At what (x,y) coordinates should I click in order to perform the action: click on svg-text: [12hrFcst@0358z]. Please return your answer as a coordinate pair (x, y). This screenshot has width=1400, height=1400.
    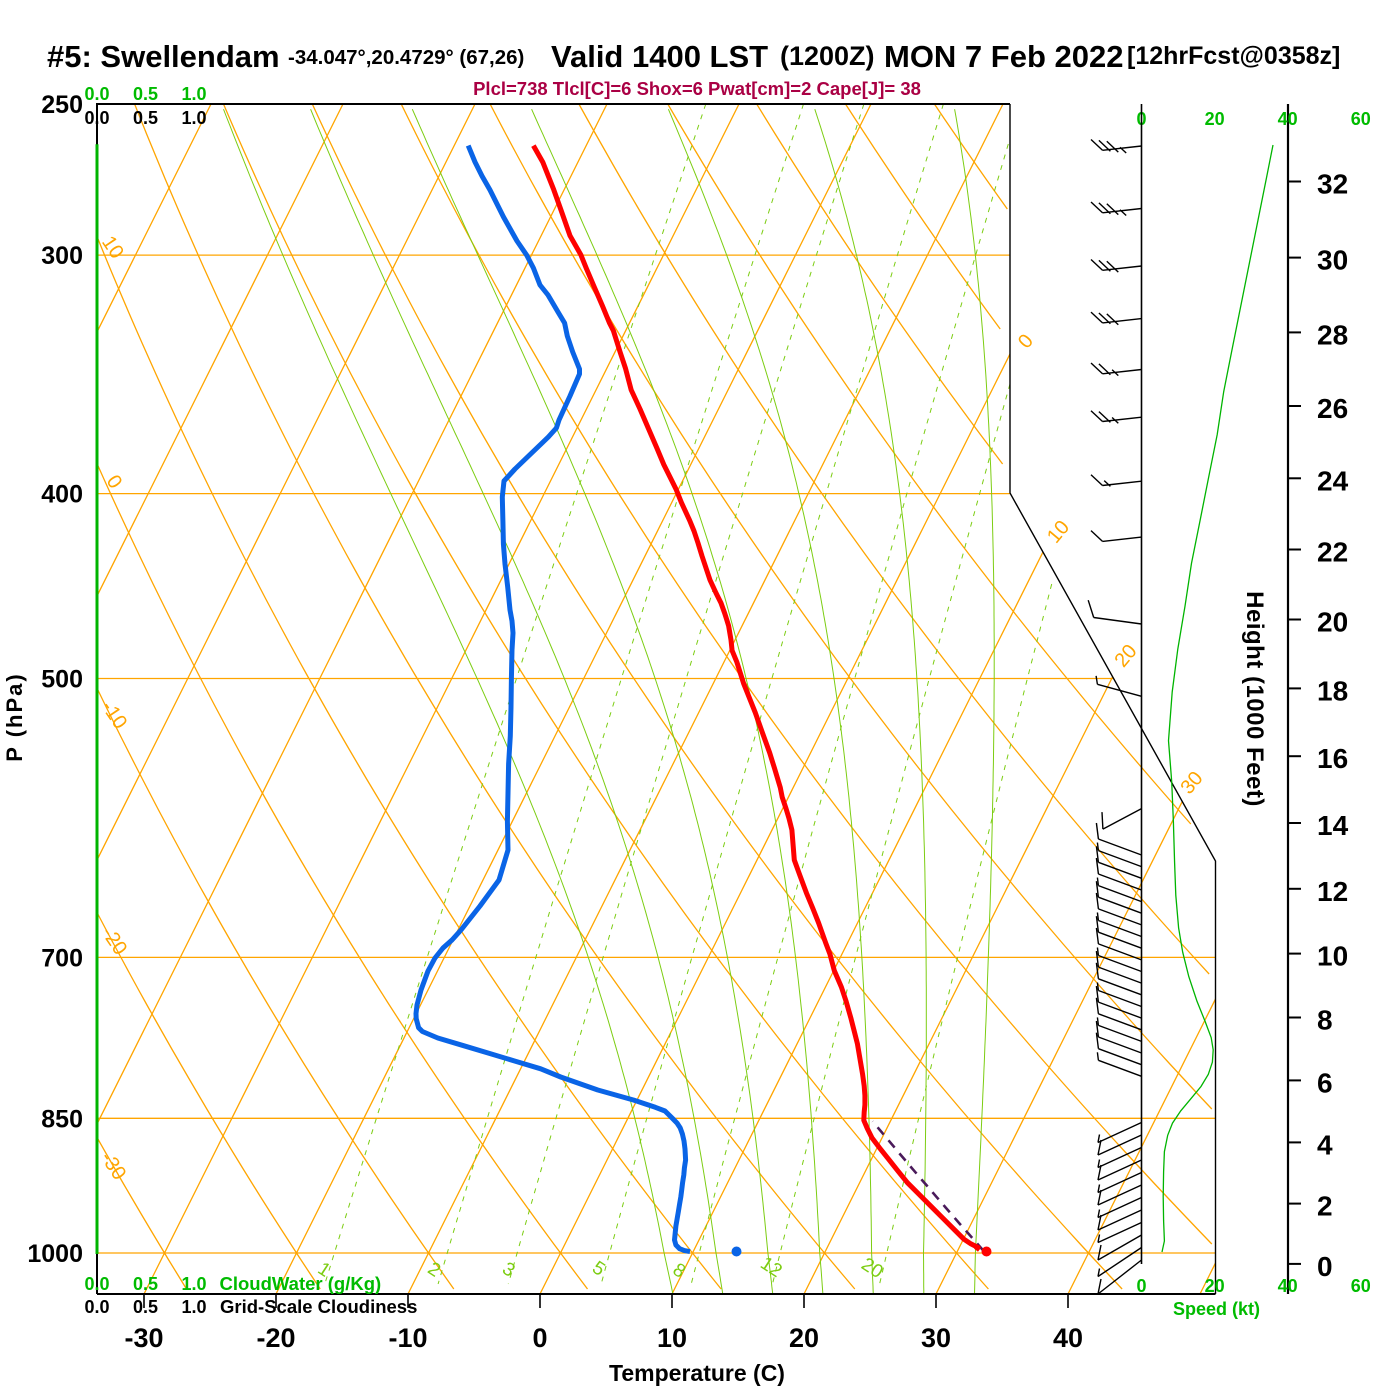
    Looking at the image, I should click on (1233, 56).